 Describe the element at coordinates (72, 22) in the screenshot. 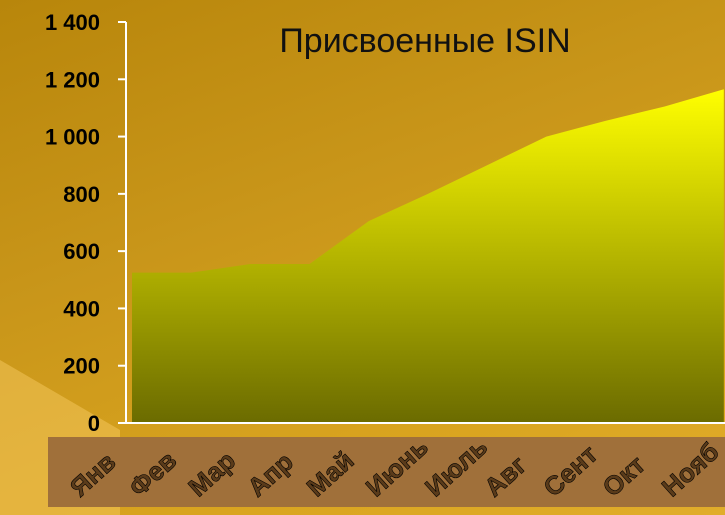

I see `y-tick-label: 1 400` at that location.